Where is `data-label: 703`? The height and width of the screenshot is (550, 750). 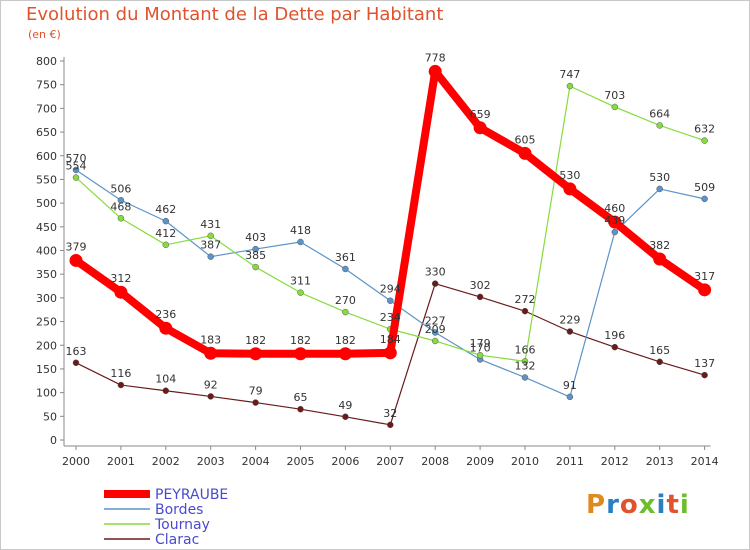 data-label: 703 is located at coordinates (614, 95).